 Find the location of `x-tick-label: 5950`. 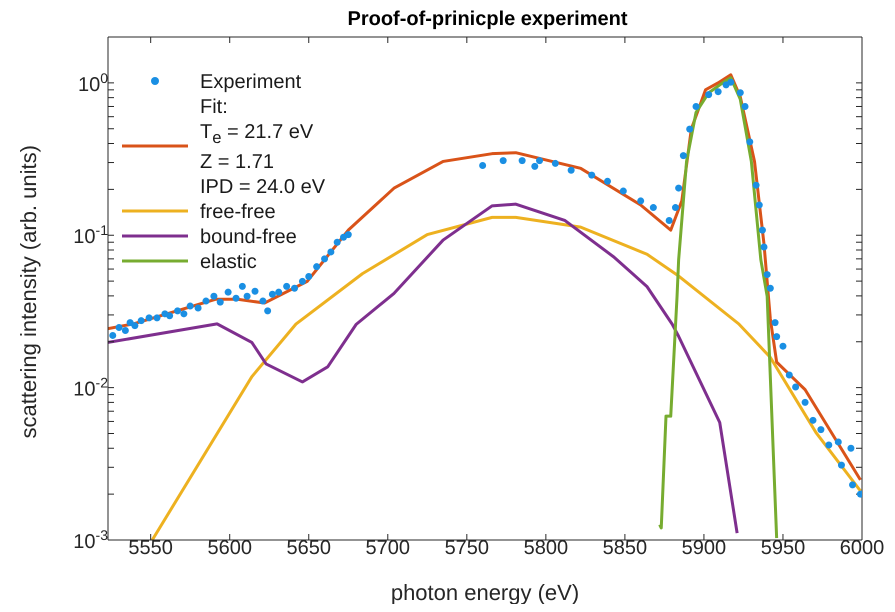

x-tick-label: 5950 is located at coordinates (783, 548).